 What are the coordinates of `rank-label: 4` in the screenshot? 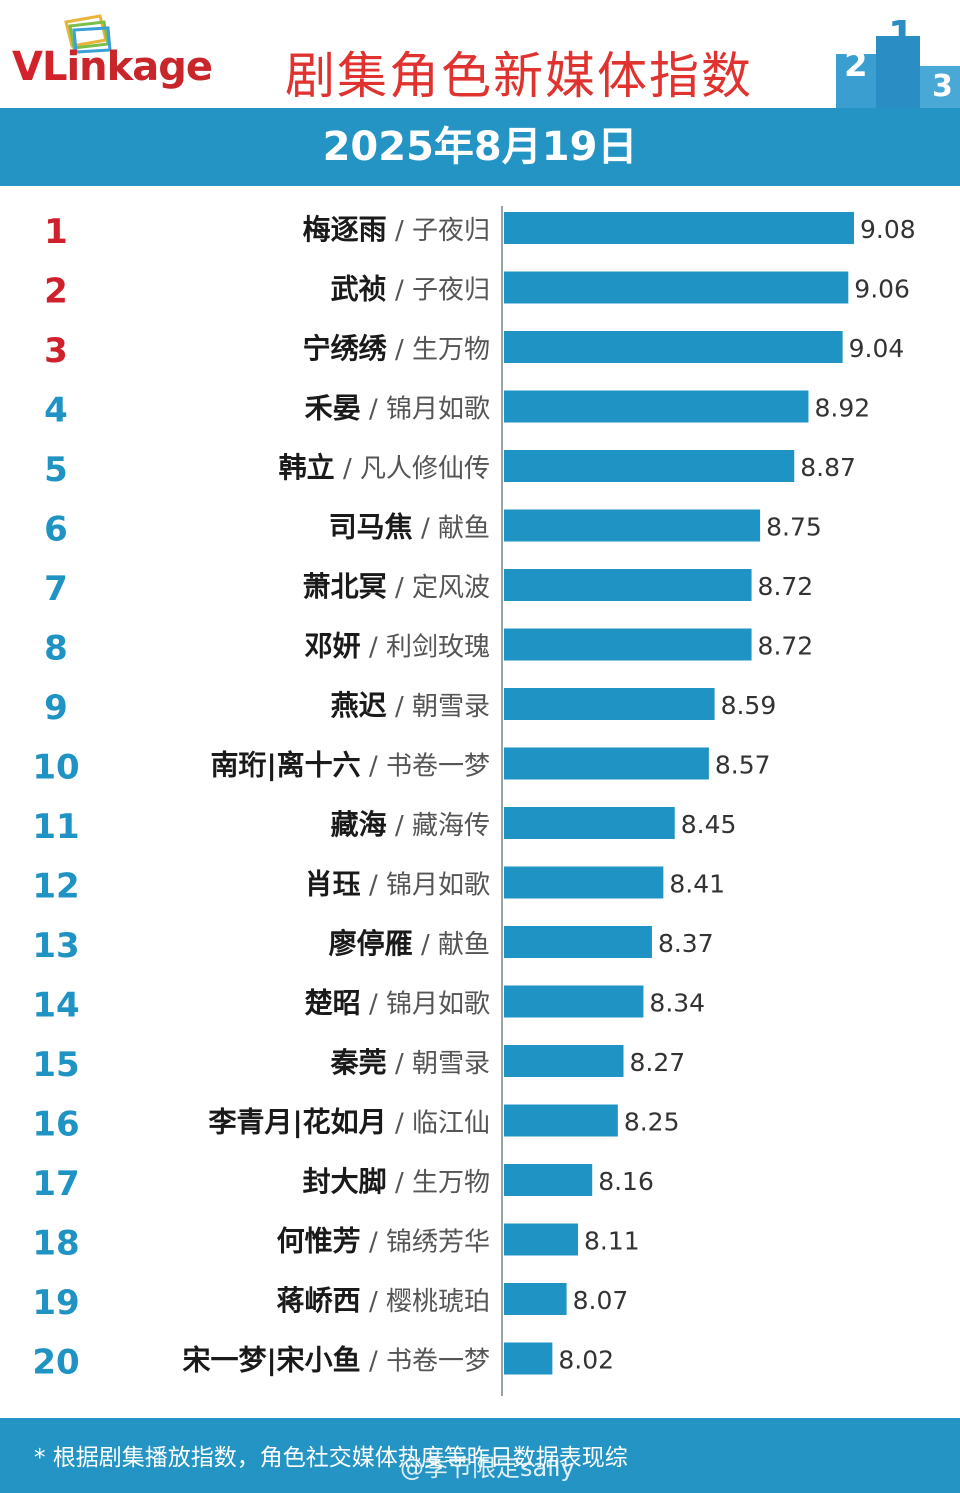 It's located at (56, 411).